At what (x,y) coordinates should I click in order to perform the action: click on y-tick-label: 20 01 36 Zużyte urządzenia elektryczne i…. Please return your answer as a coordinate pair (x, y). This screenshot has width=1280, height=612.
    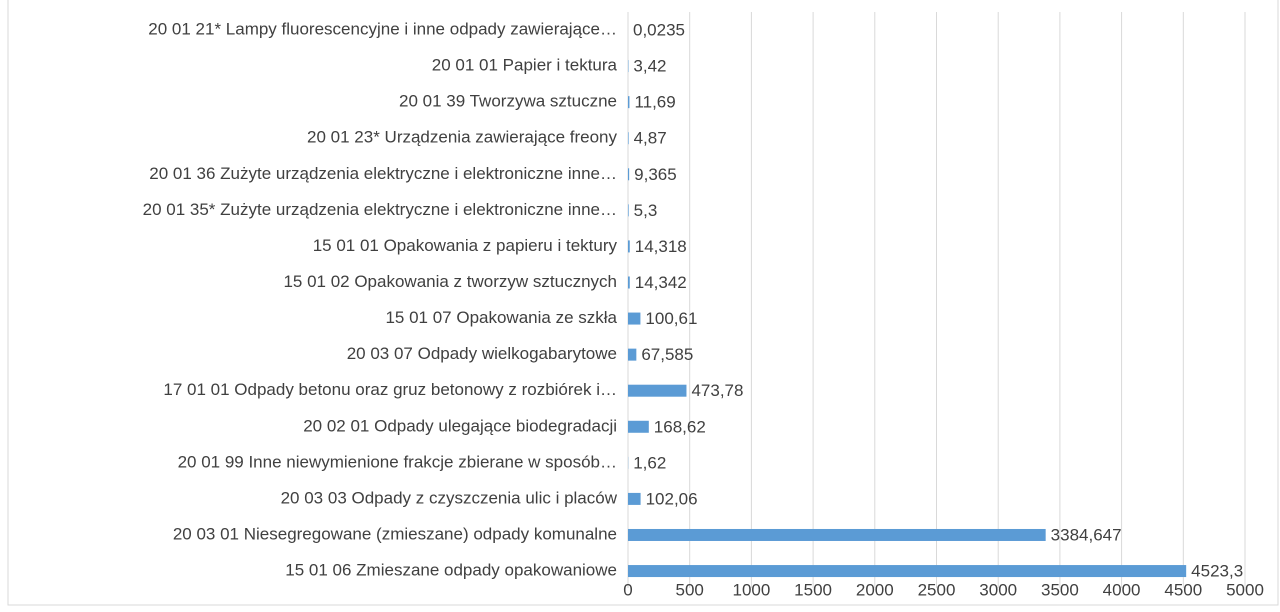
    Looking at the image, I should click on (383, 173).